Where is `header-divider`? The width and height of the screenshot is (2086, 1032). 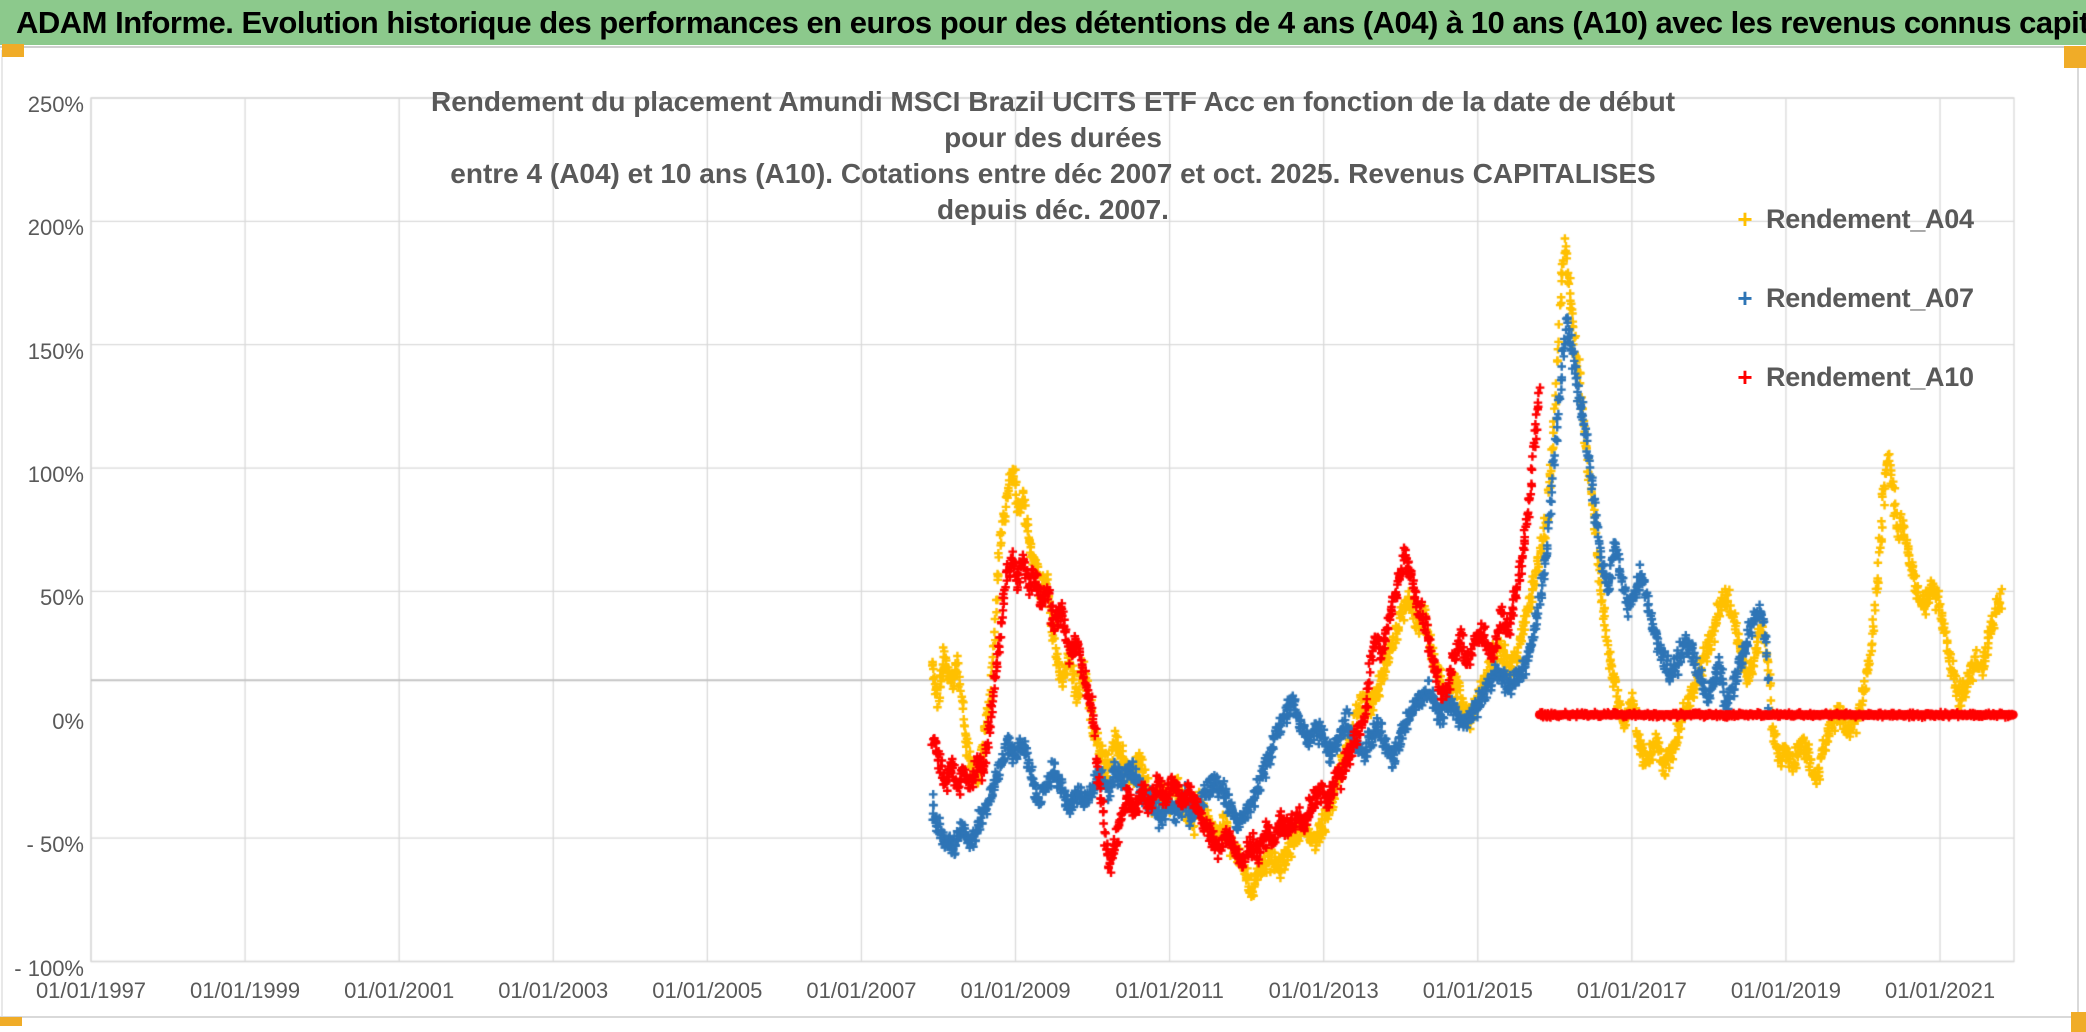
header-divider is located at coordinates (1043, 47).